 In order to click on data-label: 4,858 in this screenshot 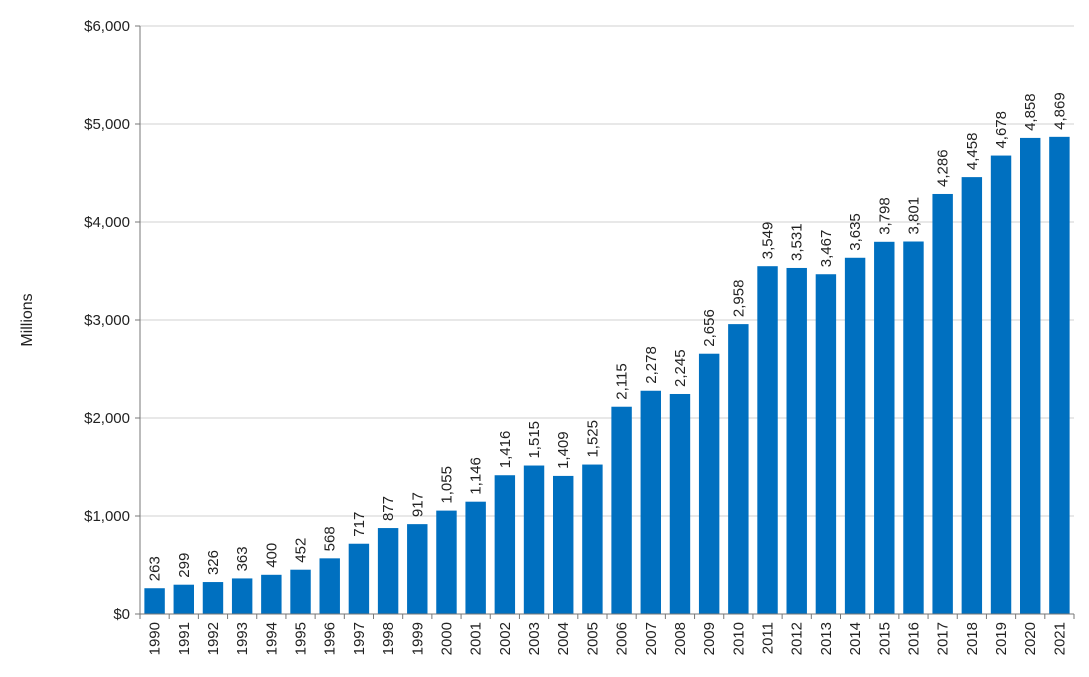, I will do `click(1030, 112)`.